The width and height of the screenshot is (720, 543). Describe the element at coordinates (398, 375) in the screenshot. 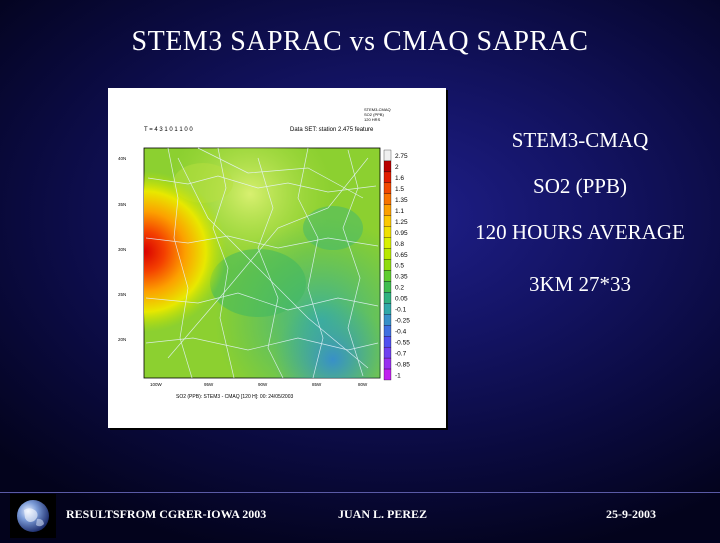

I see `scale-label: -1` at that location.